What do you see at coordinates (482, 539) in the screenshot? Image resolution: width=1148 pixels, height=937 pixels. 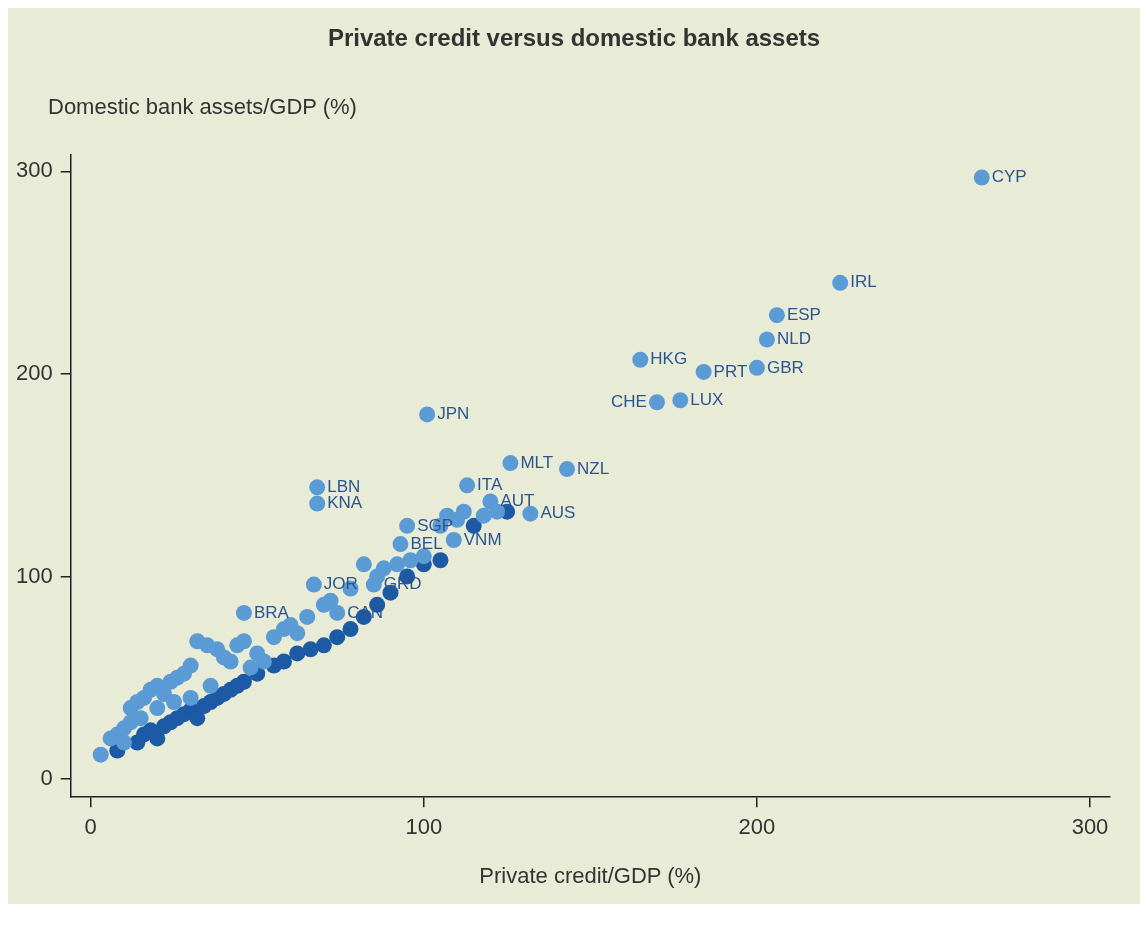 I see `annotation: VNM` at bounding box center [482, 539].